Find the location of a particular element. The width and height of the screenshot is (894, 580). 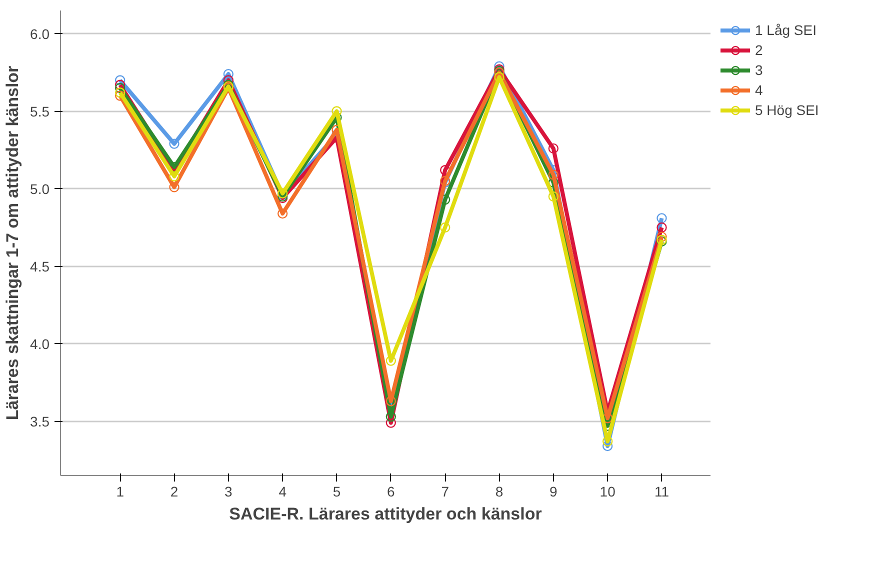

x-tick-label: 6 is located at coordinates (391, 492).